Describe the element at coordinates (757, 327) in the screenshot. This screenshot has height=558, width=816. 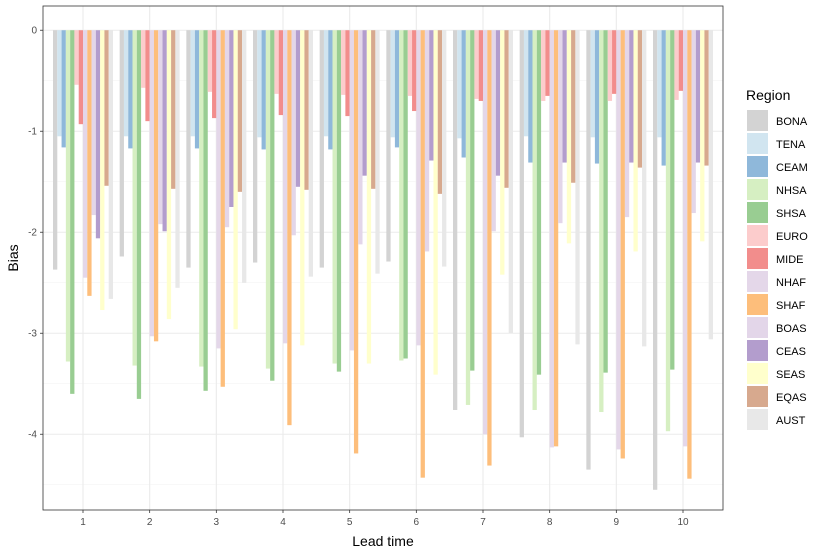
I see `legend-key-boas` at that location.